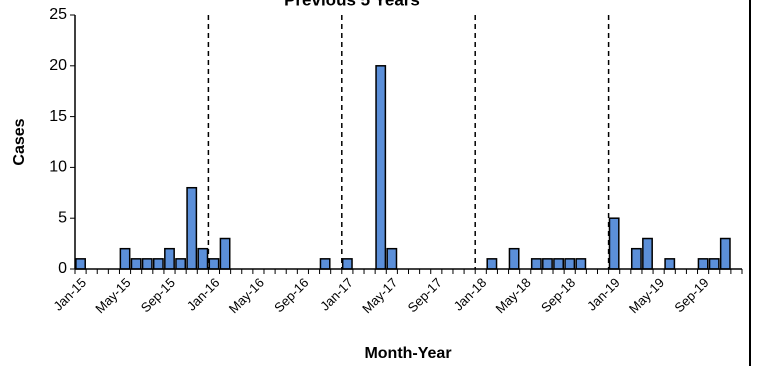 The width and height of the screenshot is (757, 366). Describe the element at coordinates (603, 294) in the screenshot. I see `x-tick-label: Jan-19` at that location.